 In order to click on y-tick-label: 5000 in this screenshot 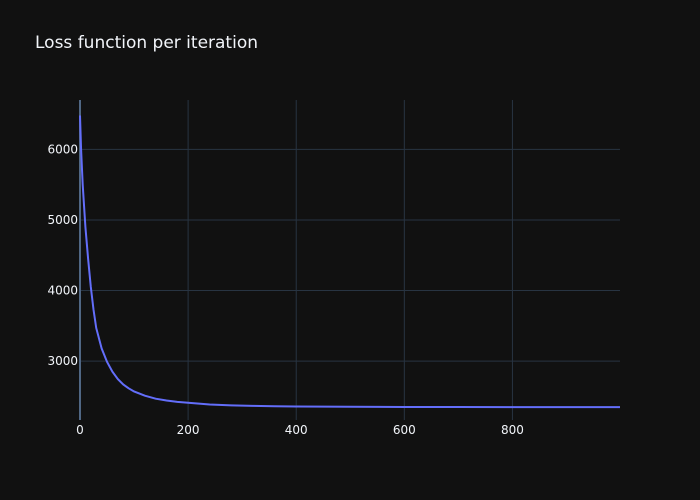, I will do `click(62, 220)`.